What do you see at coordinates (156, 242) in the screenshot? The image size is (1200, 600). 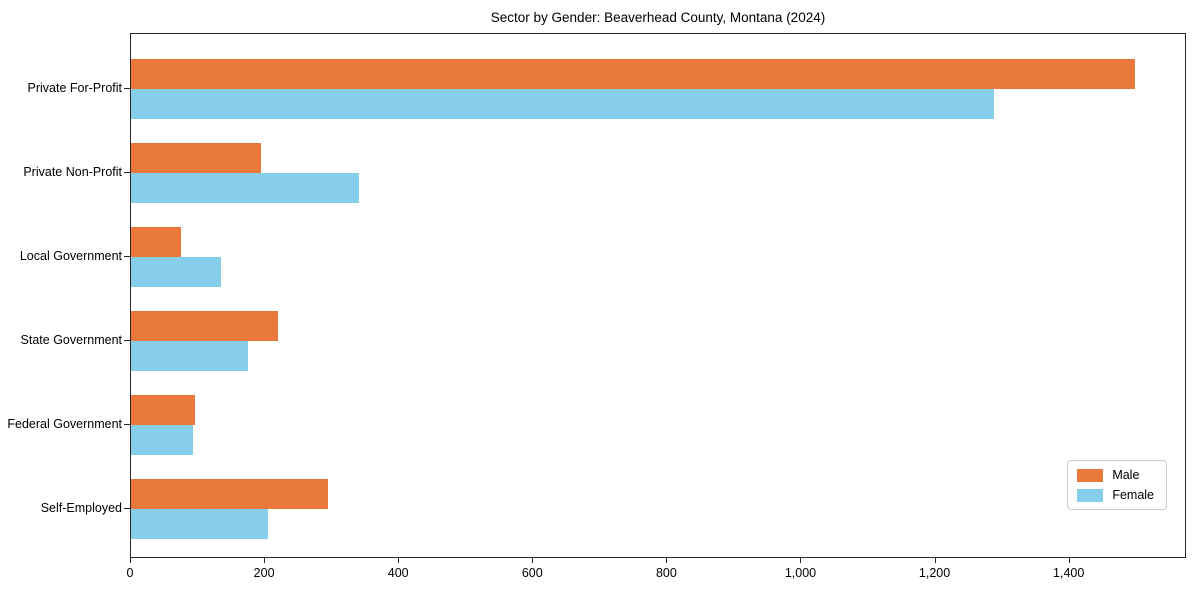 I see `bar-male-local-government` at bounding box center [156, 242].